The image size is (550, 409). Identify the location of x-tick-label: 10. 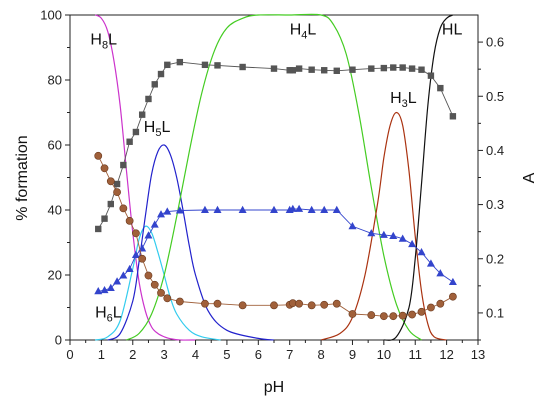
(384, 354).